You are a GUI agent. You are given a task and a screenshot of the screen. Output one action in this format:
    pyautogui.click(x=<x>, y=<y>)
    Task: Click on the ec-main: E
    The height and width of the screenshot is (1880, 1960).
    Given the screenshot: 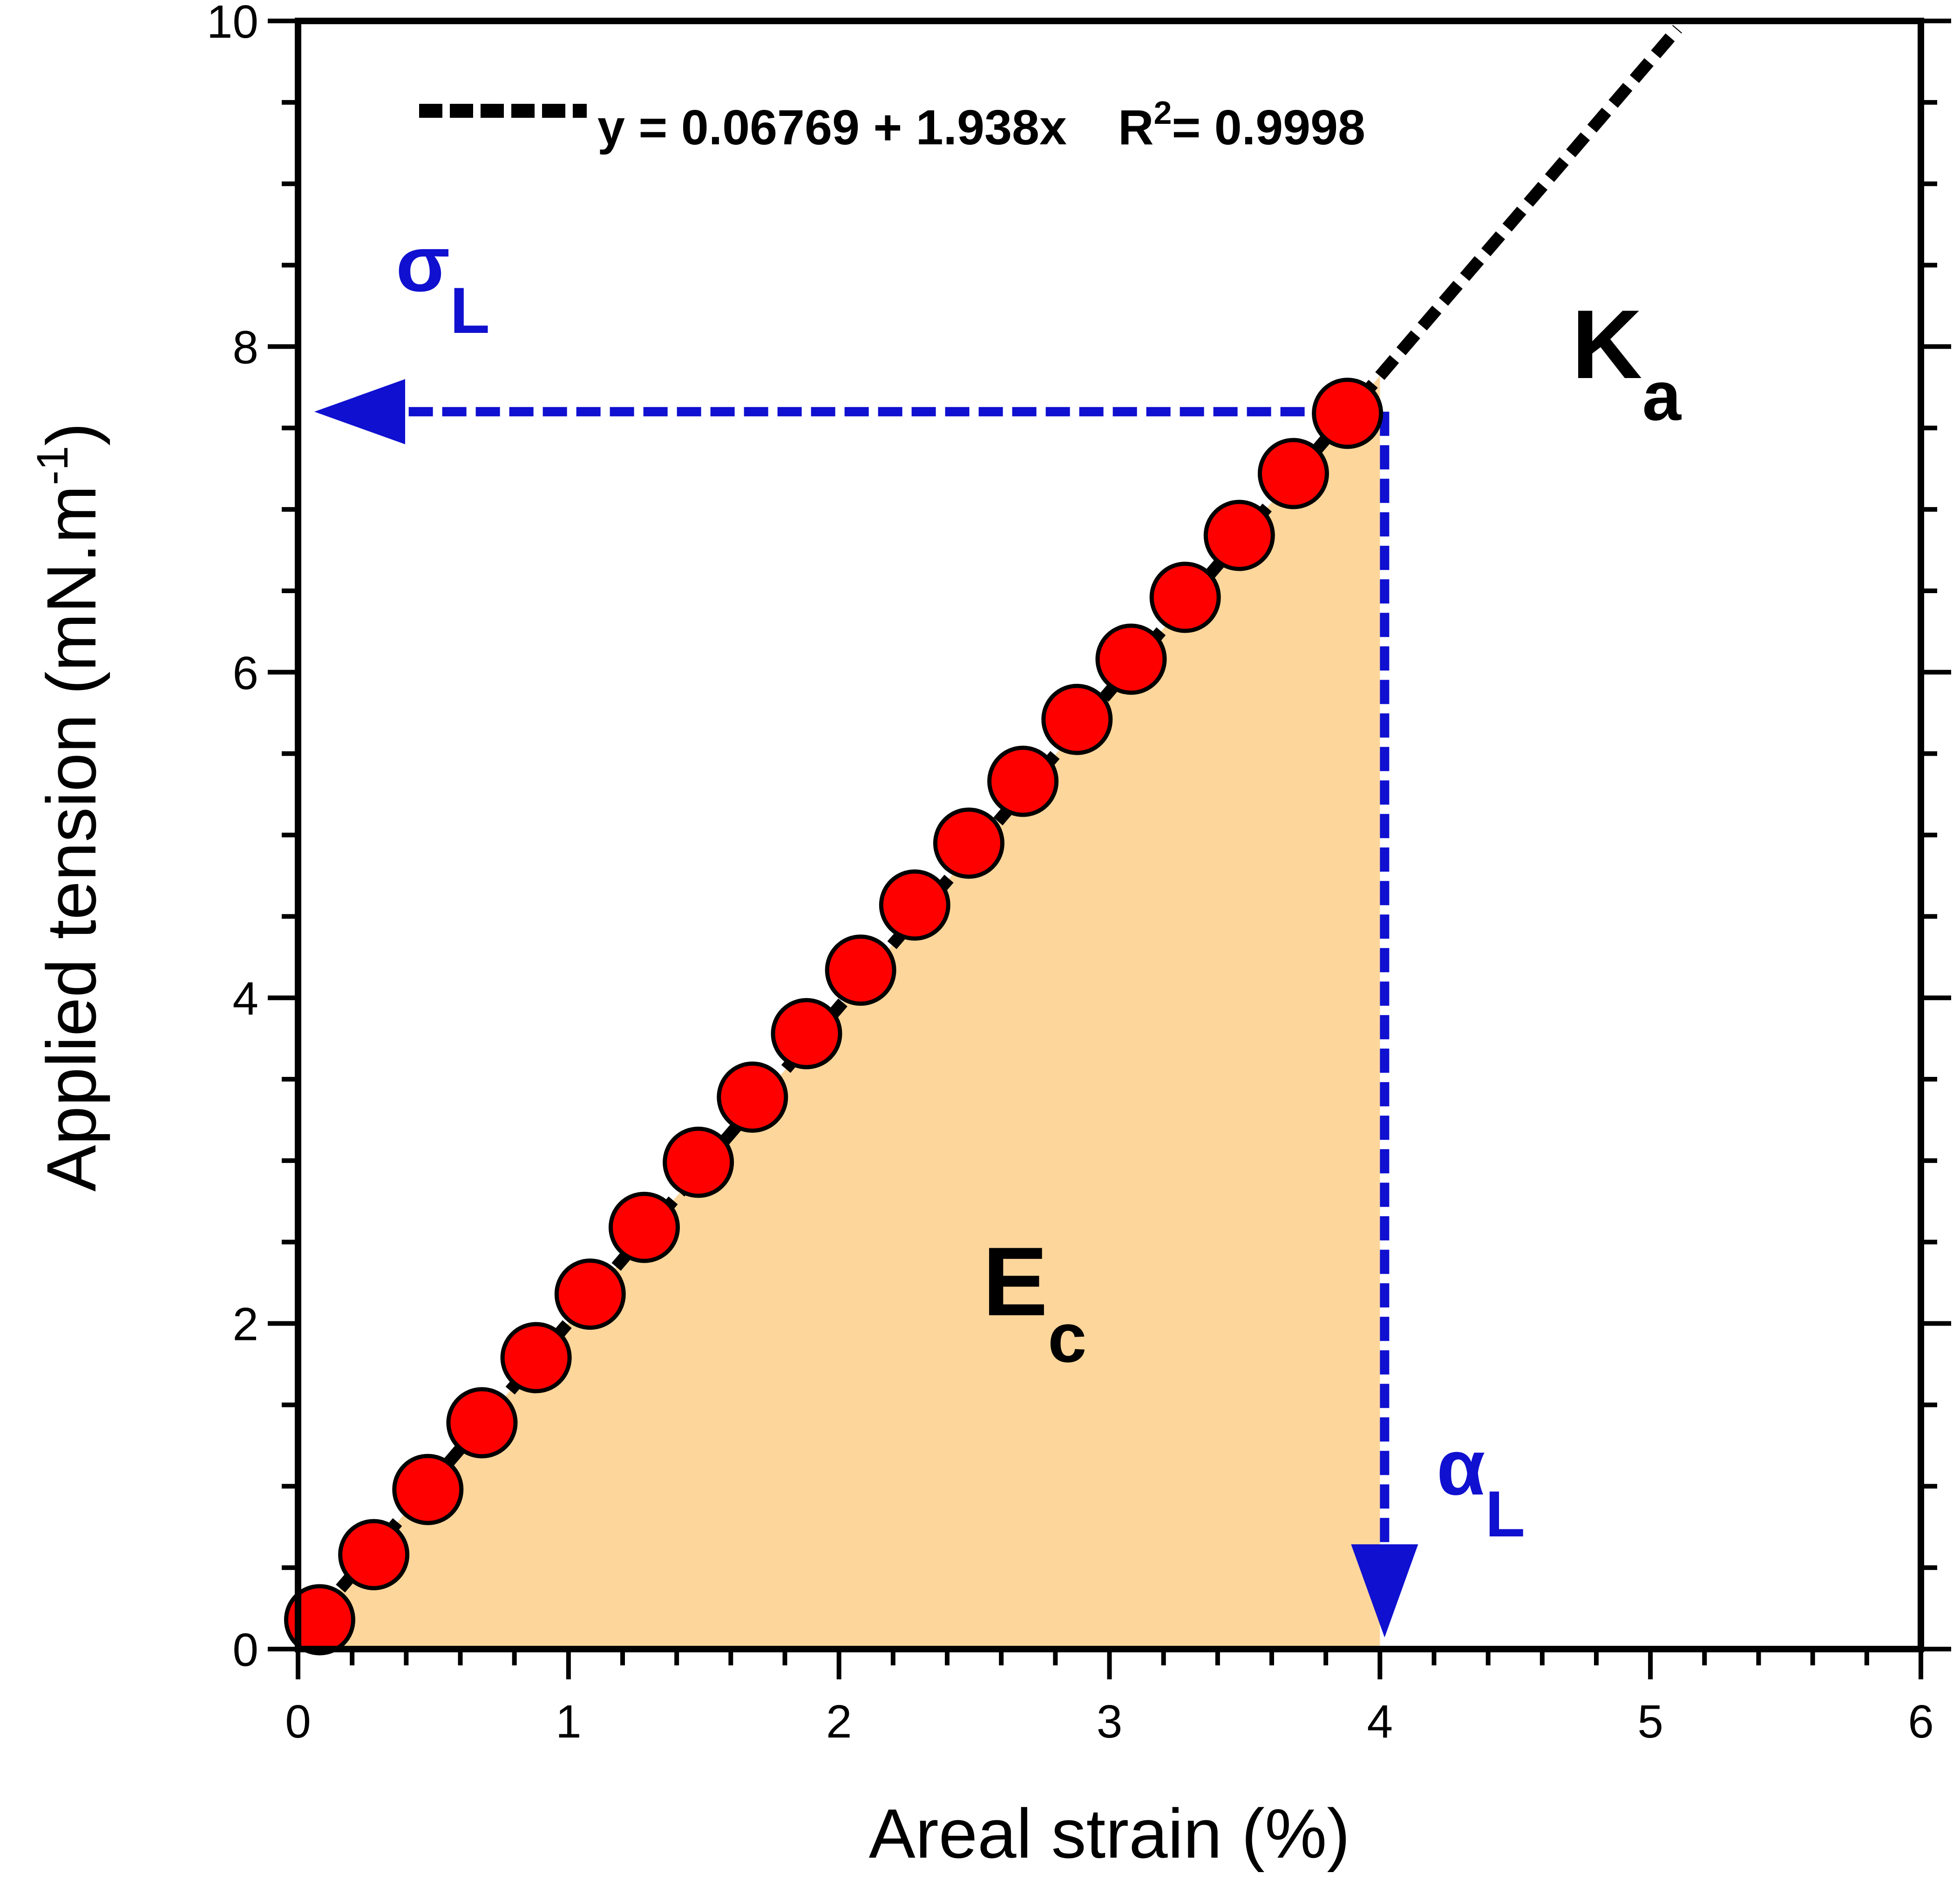 What is the action you would take?
    pyautogui.click(x=1015, y=1281)
    